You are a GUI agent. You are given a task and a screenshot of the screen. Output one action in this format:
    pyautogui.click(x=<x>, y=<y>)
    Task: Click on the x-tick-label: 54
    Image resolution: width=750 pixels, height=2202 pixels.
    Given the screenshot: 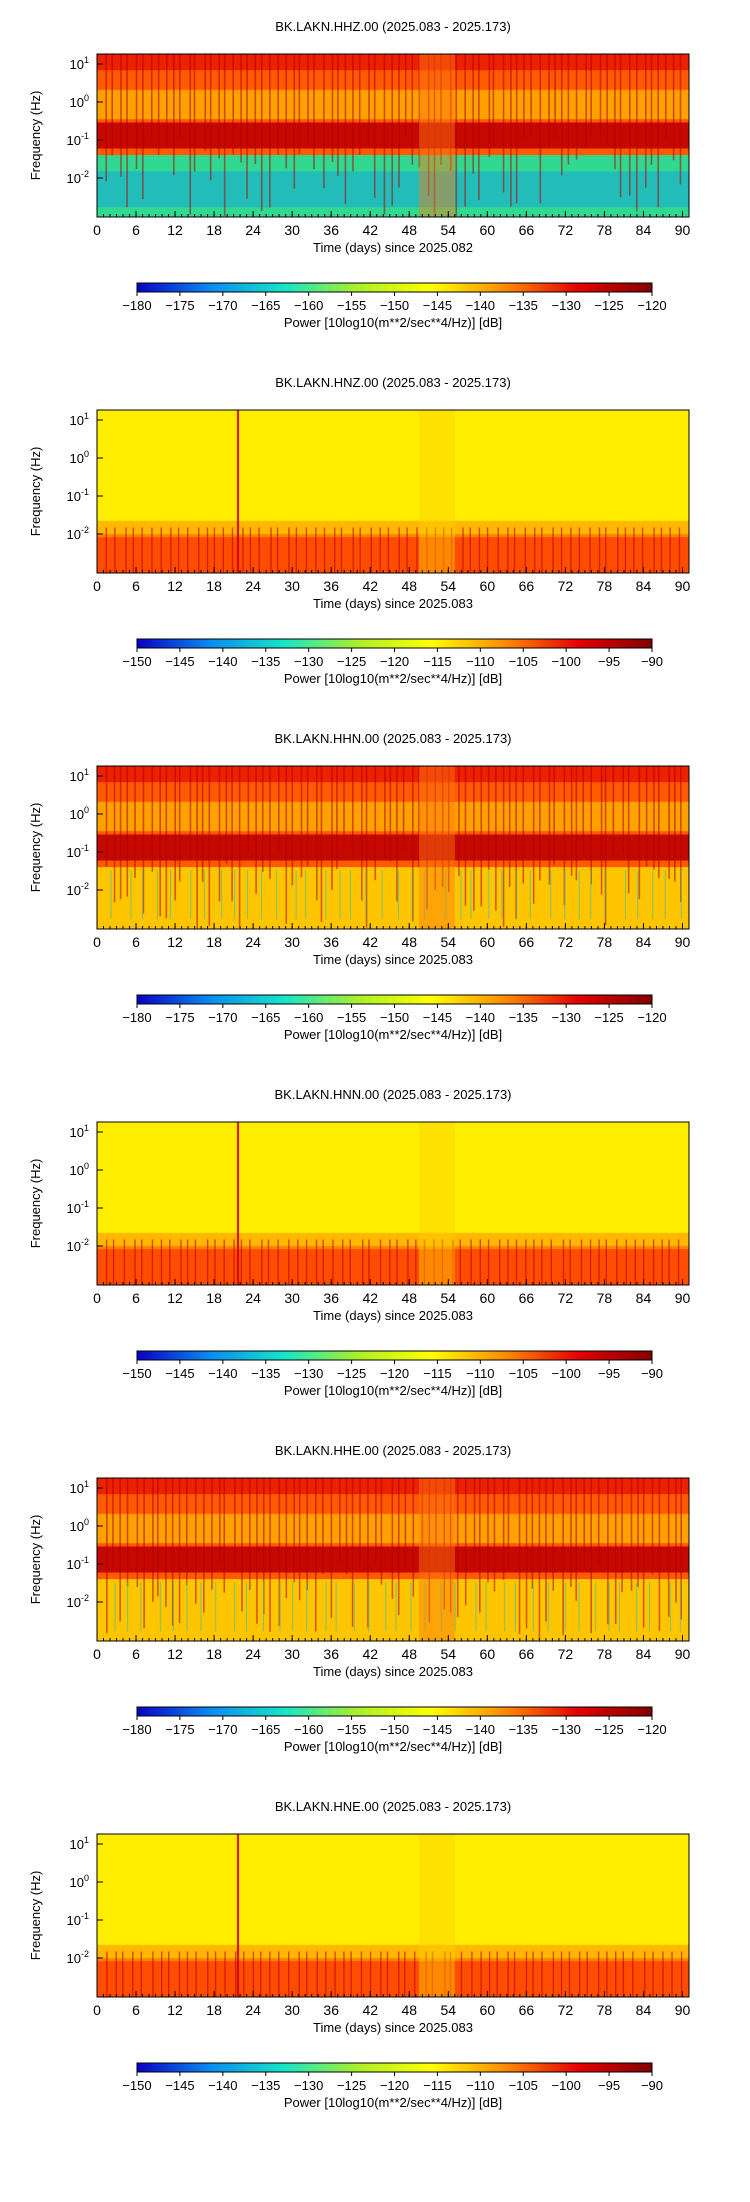 What is the action you would take?
    pyautogui.click(x=449, y=1298)
    